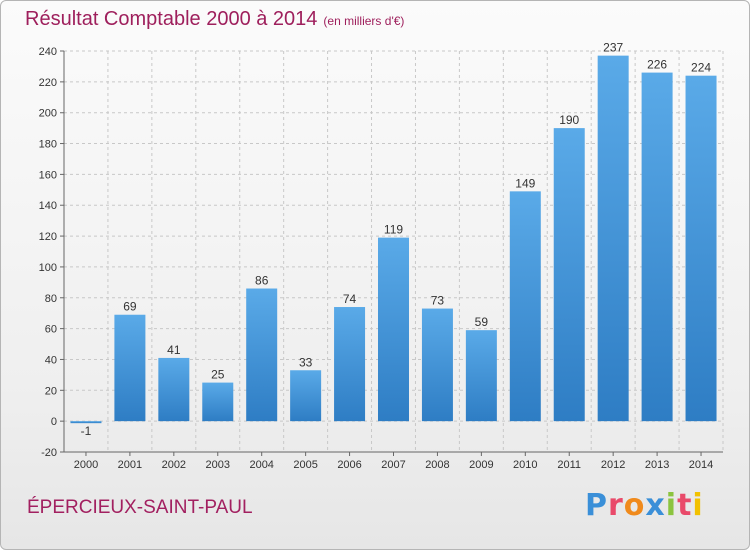 This screenshot has height=550, width=750. What do you see at coordinates (482, 322) in the screenshot?
I see `data-label-2009: 59` at bounding box center [482, 322].